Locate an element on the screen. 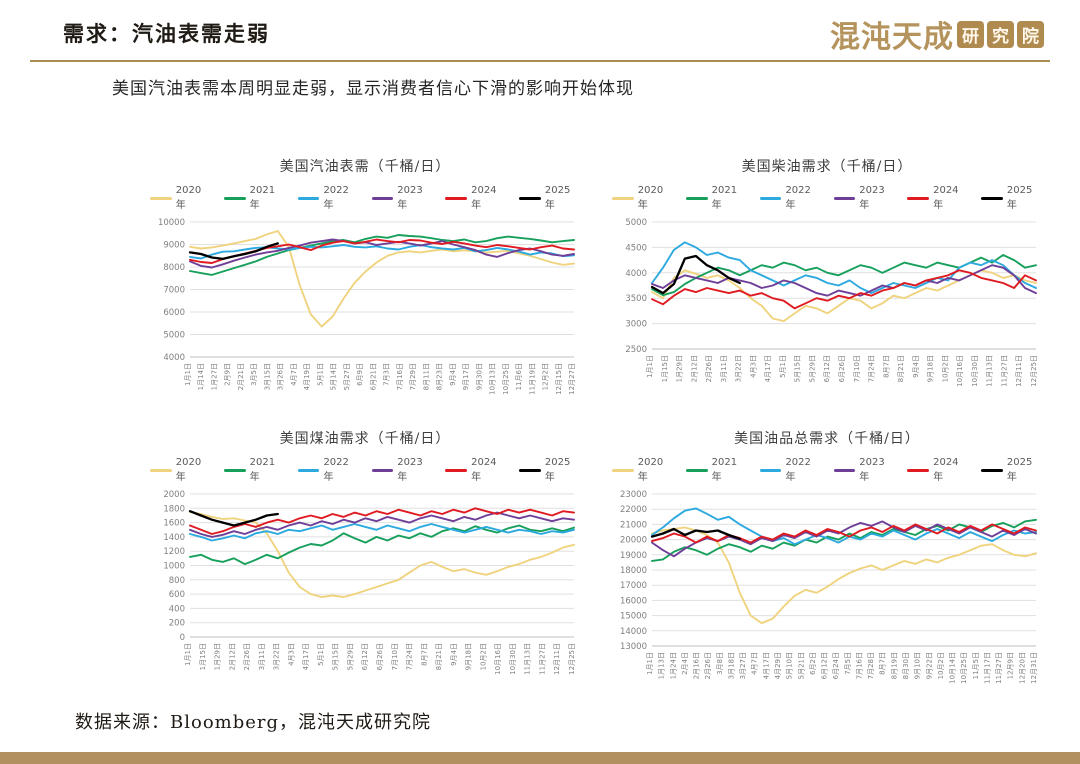  logo-wordmark: 混沌天成 is located at coordinates (892, 37).